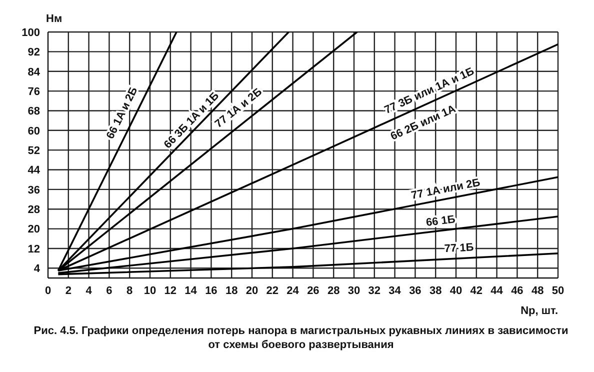 This screenshot has height=372, width=594. Describe the element at coordinates (34, 210) in the screenshot. I see `y-tick-label: 28` at that location.